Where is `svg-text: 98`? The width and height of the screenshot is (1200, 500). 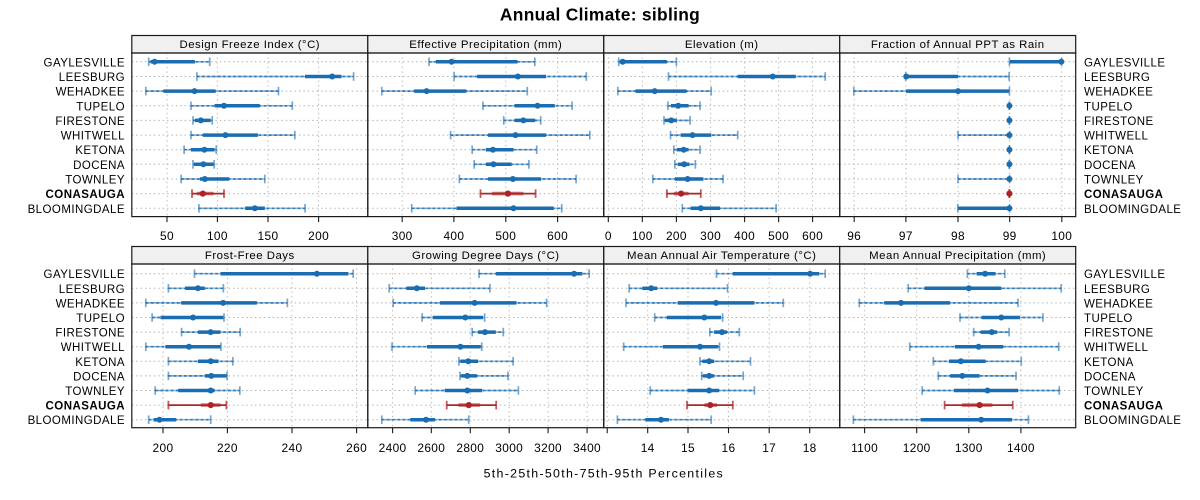
svg-text: 98 is located at coordinates (958, 236).